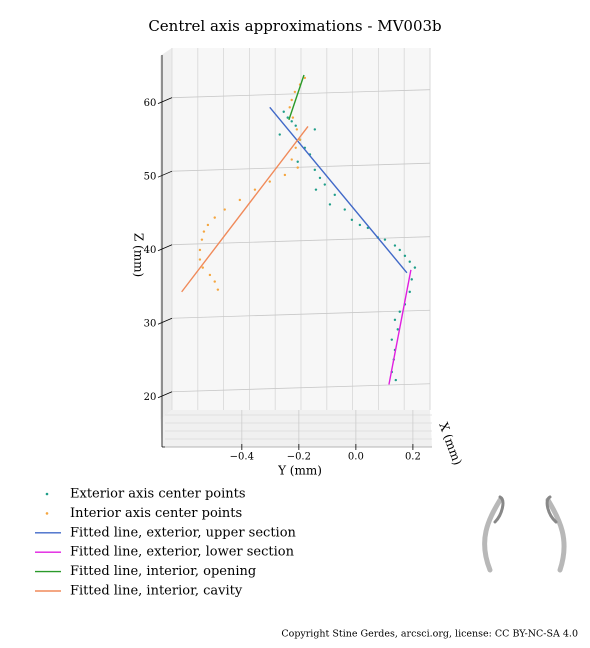  I want to click on z-tick-label: 60, so click(150, 103).